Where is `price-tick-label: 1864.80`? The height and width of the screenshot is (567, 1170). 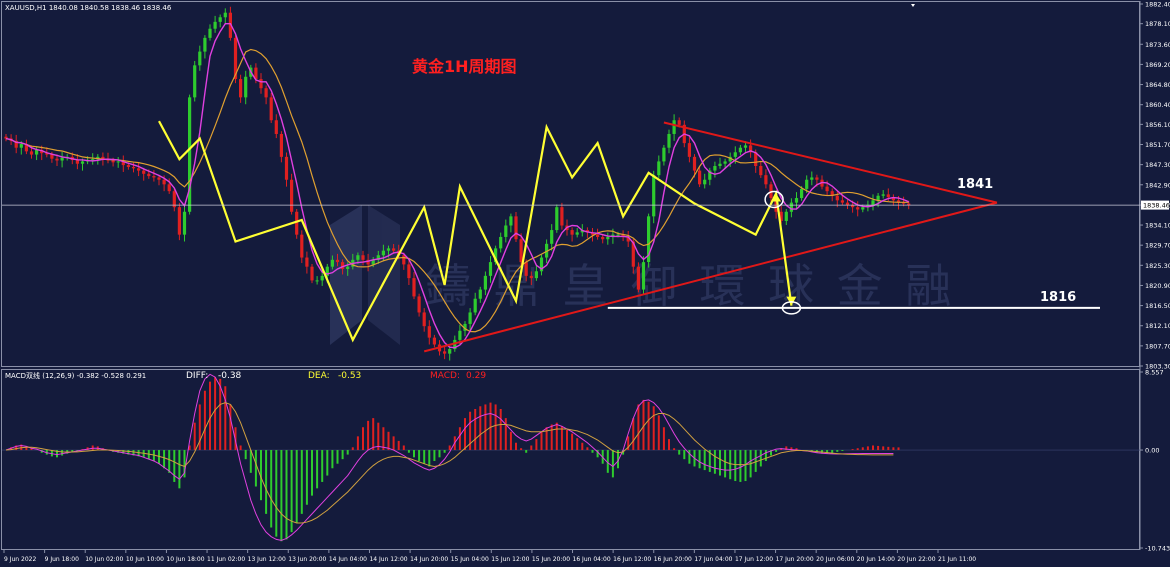 price-tick-label: 1864.80 is located at coordinates (1157, 85).